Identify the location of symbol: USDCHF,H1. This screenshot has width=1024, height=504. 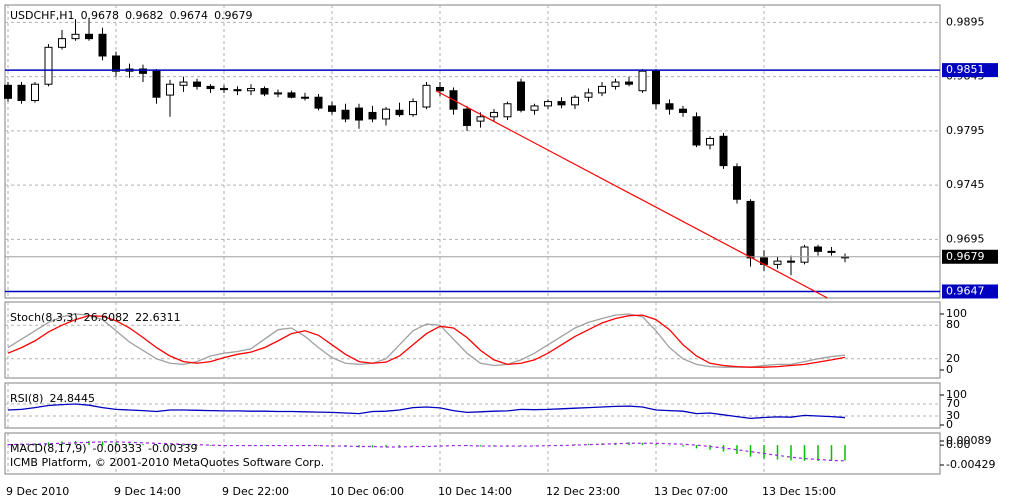
(42, 15).